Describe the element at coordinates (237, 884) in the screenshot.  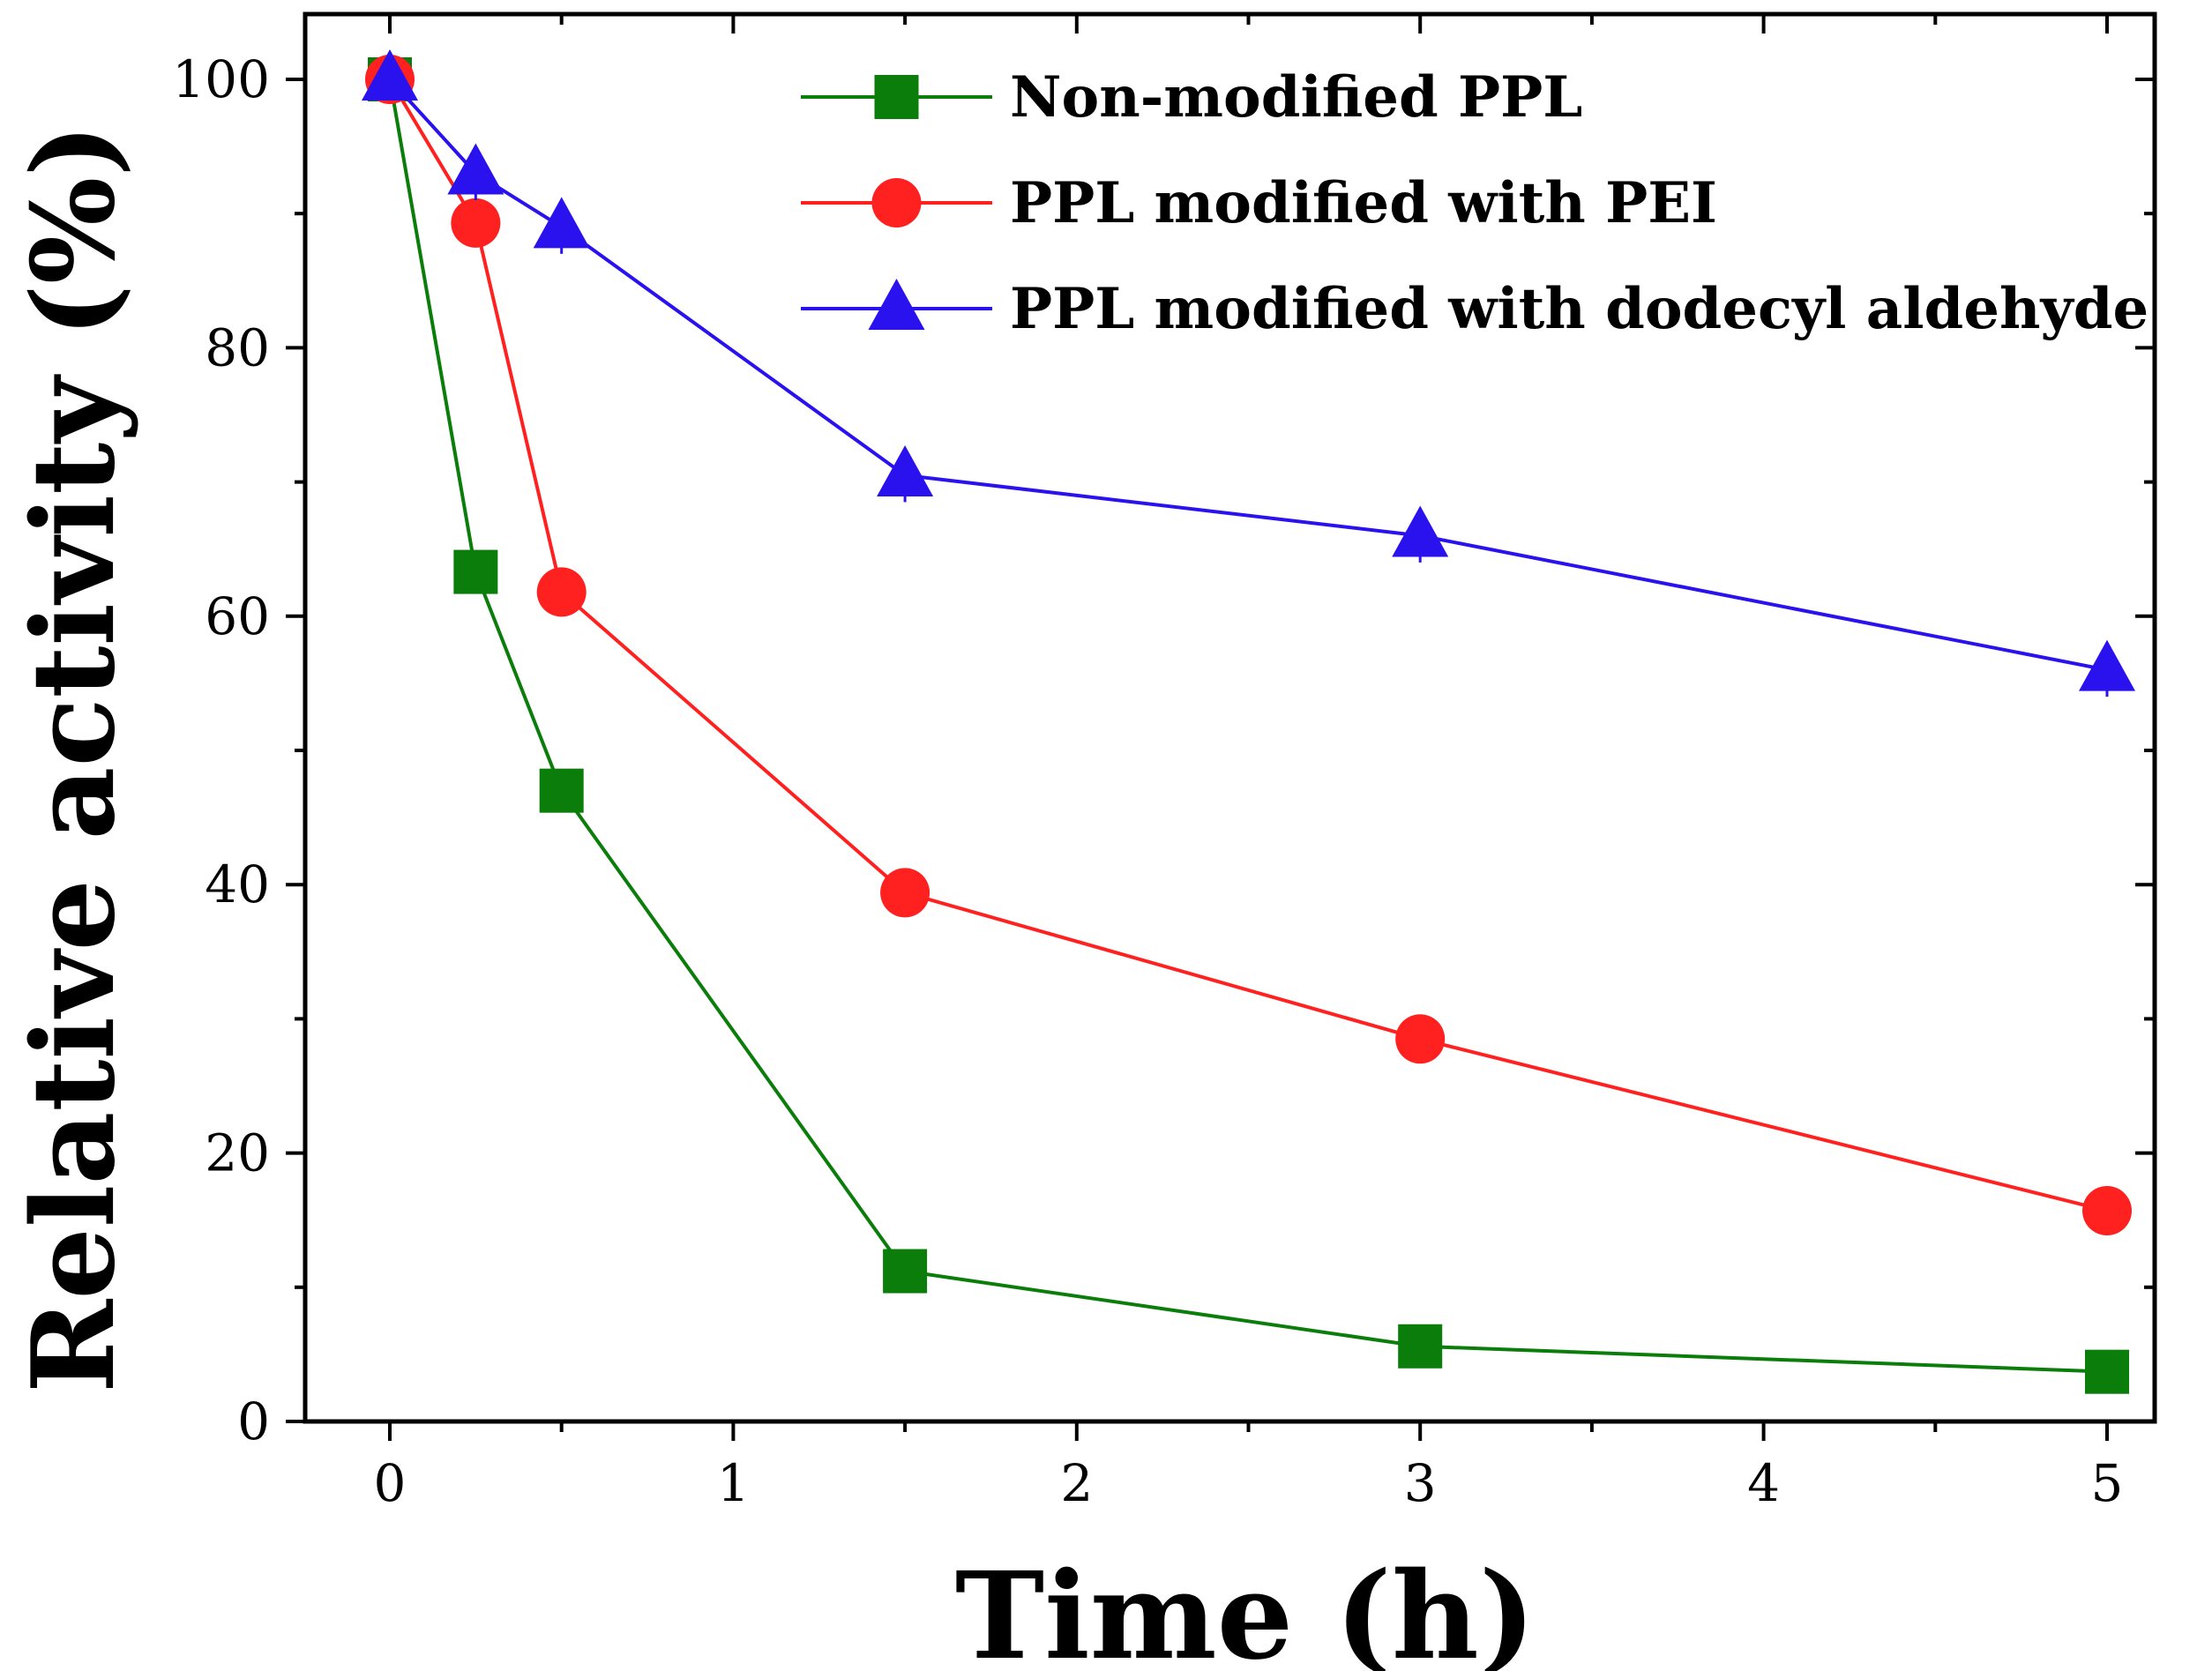
I see `y-tick-label: 40` at that location.